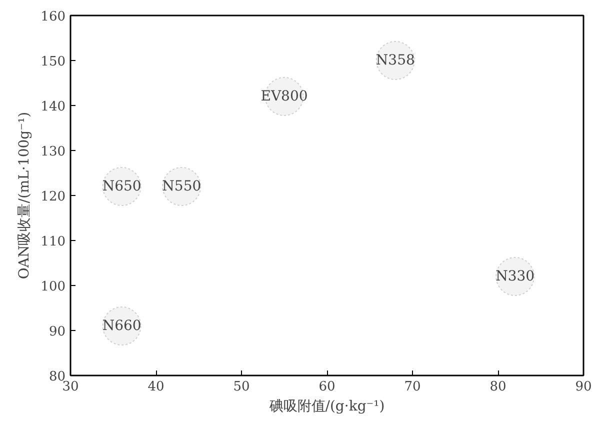 This screenshot has height=435, width=593. What do you see at coordinates (53, 17) in the screenshot?
I see `y-tick-label: 160` at bounding box center [53, 17].